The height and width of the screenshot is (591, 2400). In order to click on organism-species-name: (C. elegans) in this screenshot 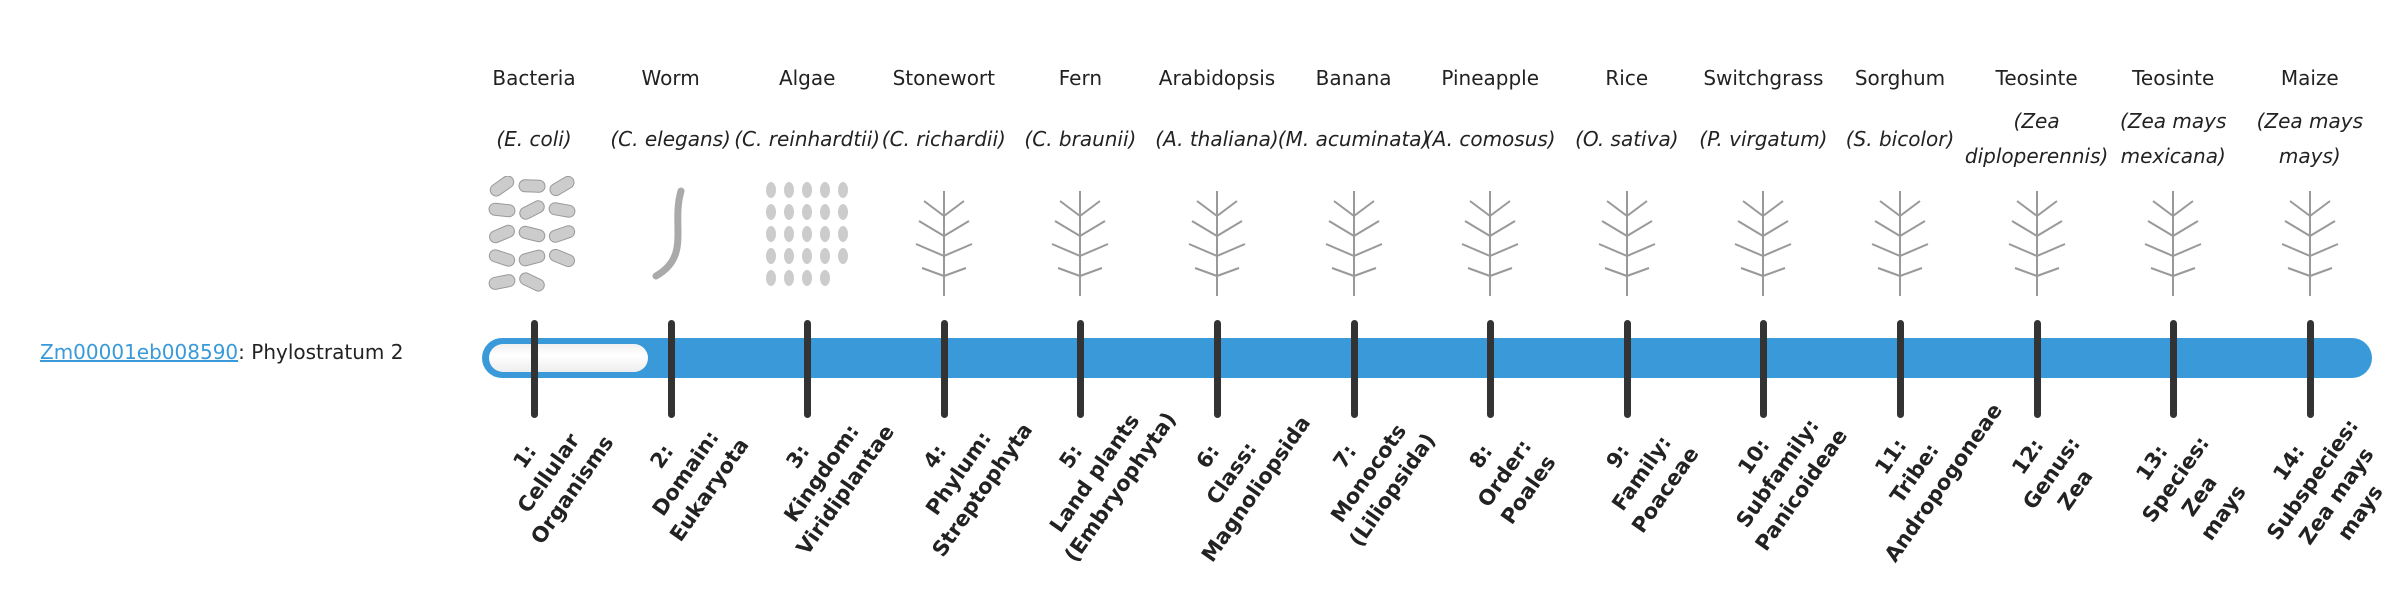, I will do `click(670, 138)`.